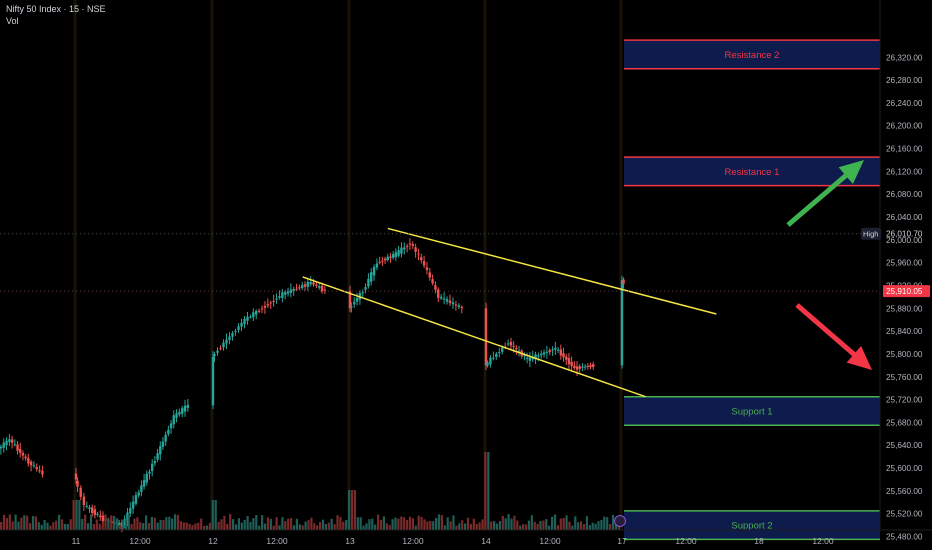 This screenshot has height=550, width=932. What do you see at coordinates (56, 9) in the screenshot?
I see `chart-title: Nifty 50 Index · 15 · NSE` at bounding box center [56, 9].